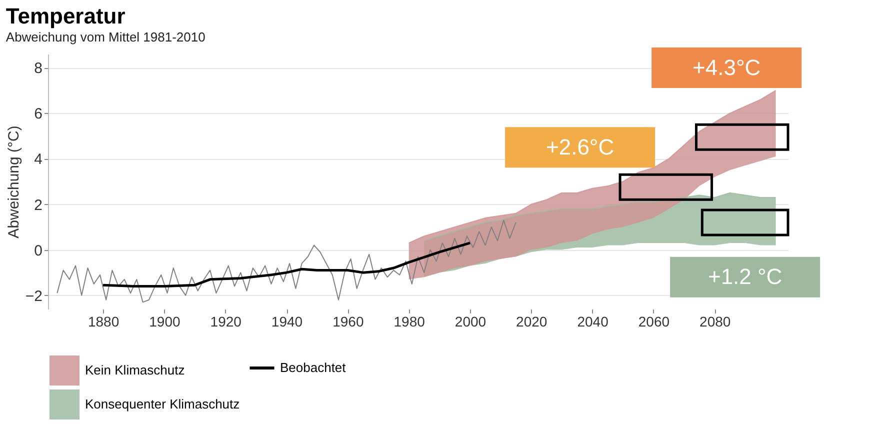 The image size is (884, 425). What do you see at coordinates (38, 159) in the screenshot?
I see `y-tick-label: 4` at bounding box center [38, 159].